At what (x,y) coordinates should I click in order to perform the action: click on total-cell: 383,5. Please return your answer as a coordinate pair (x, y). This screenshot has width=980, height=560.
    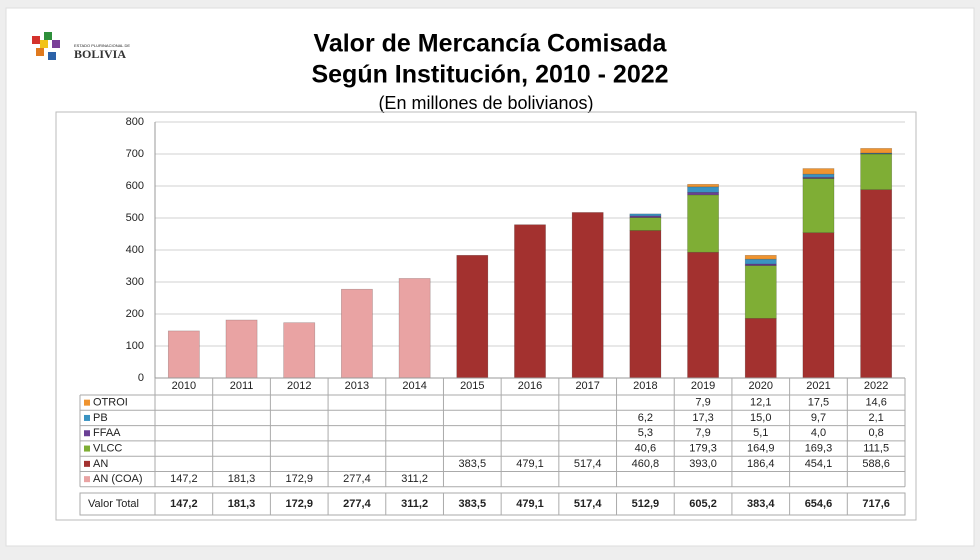
    Looking at the image, I should click on (473, 504).